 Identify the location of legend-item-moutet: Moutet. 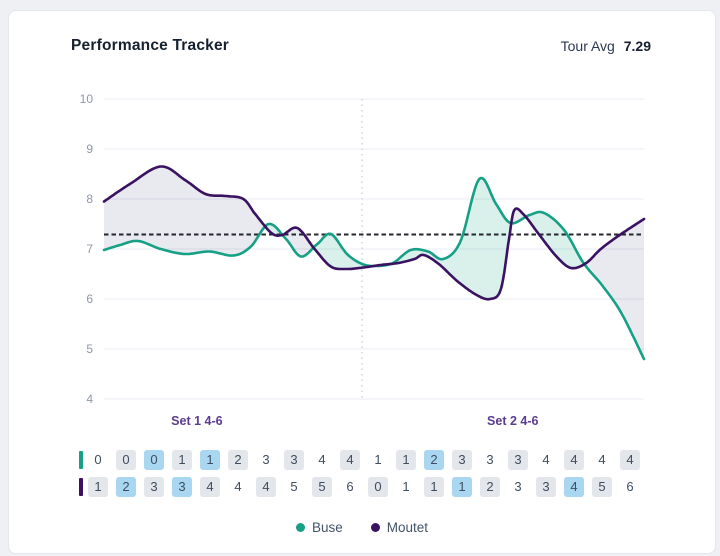
(399, 527).